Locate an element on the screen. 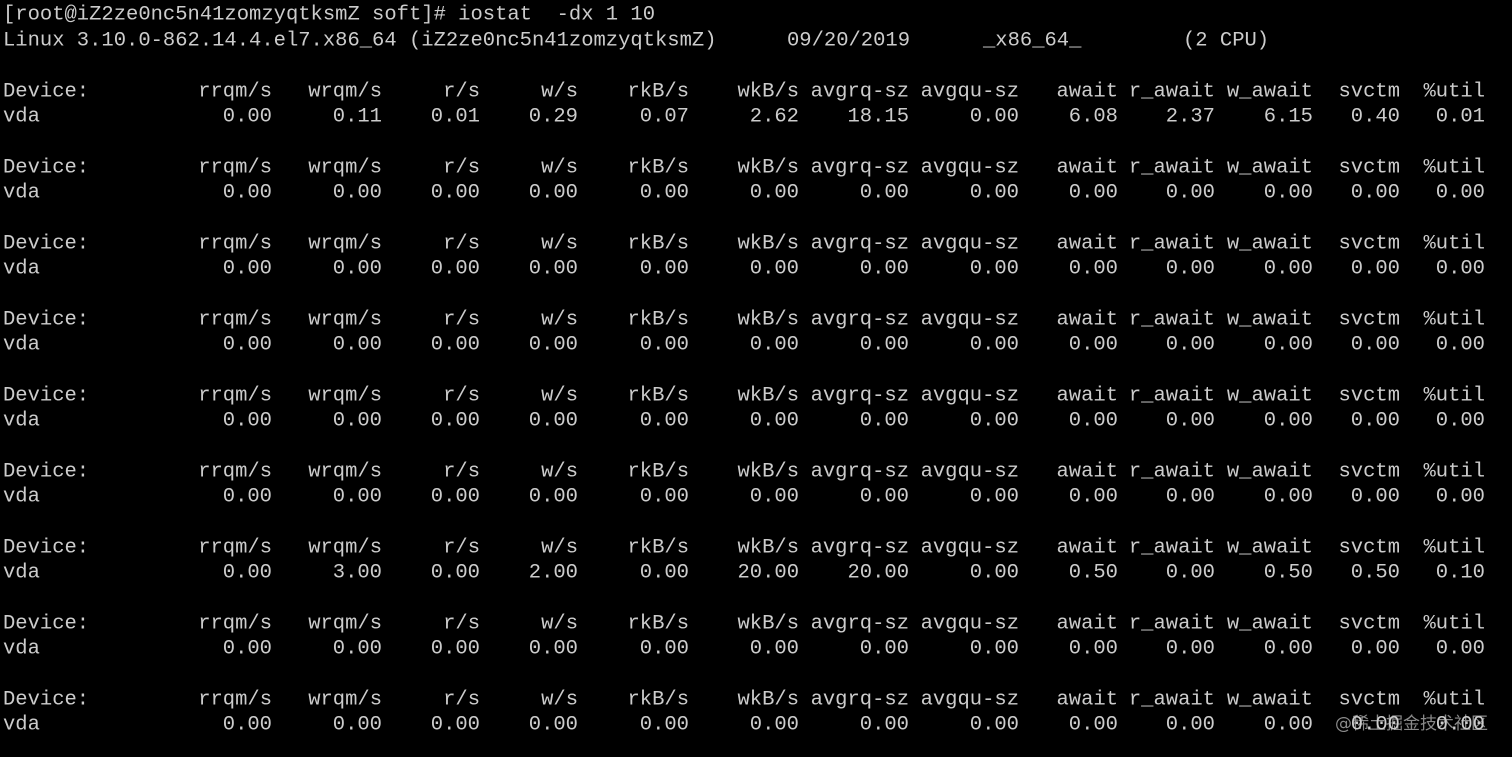  cell-value: 2.62 is located at coordinates (774, 116).